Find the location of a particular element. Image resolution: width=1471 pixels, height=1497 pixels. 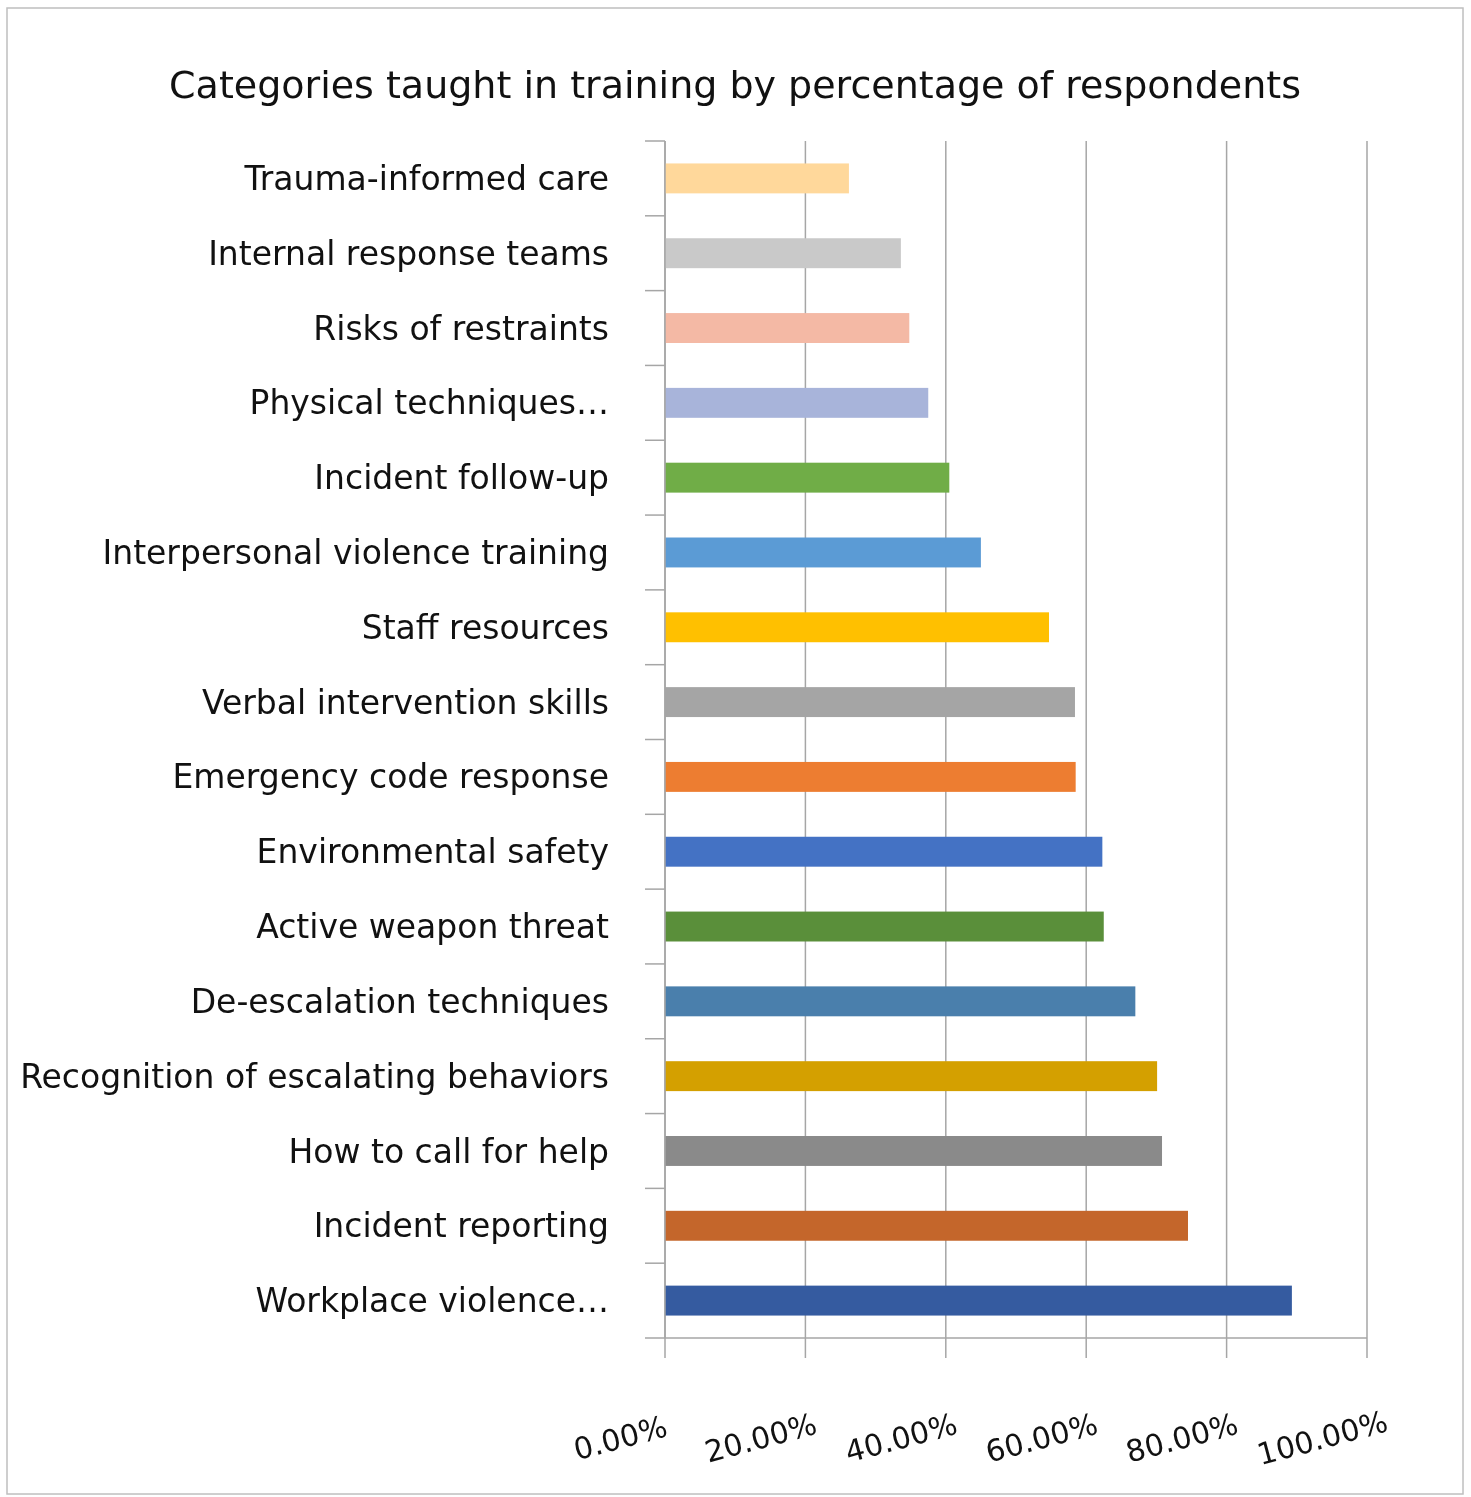

x-tick-label: 60.00% is located at coordinates (1041, 1438).